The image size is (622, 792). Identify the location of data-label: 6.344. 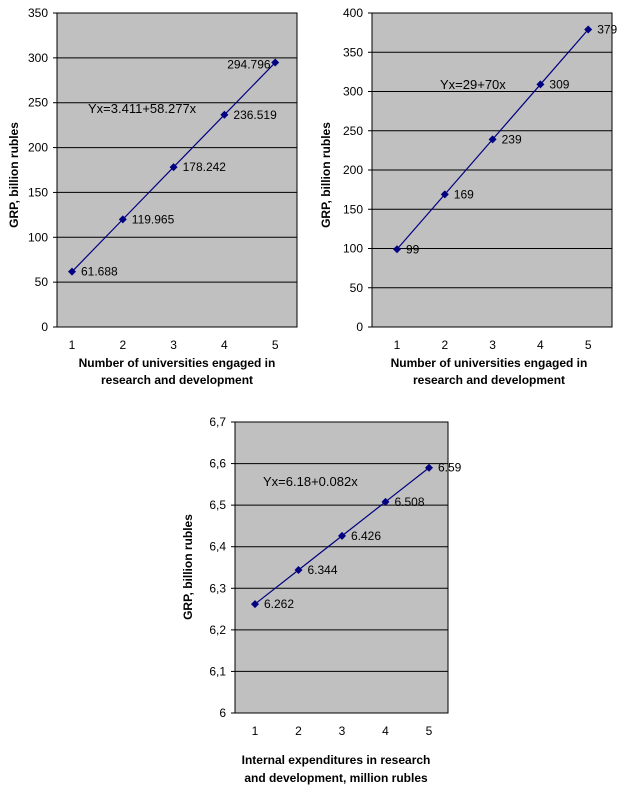
(323, 570).